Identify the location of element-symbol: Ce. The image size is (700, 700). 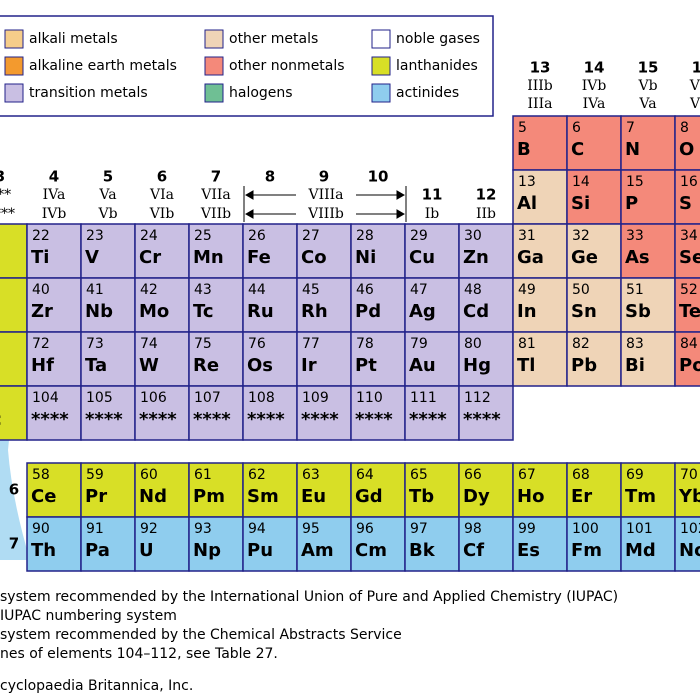
(43, 496).